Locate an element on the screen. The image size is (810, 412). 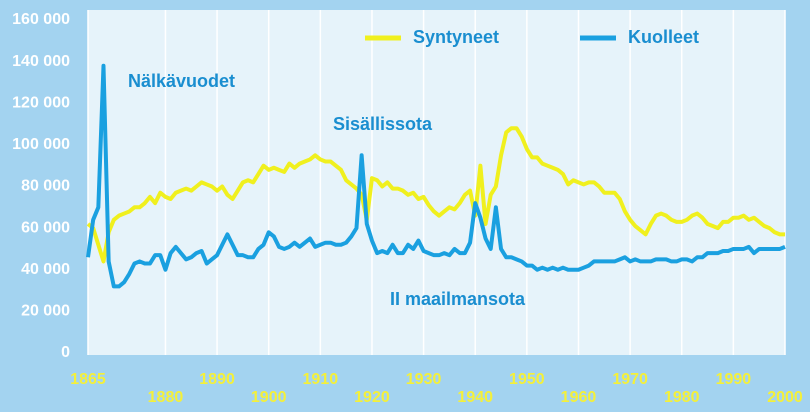
x-tick-label: 2000 is located at coordinates (785, 397).